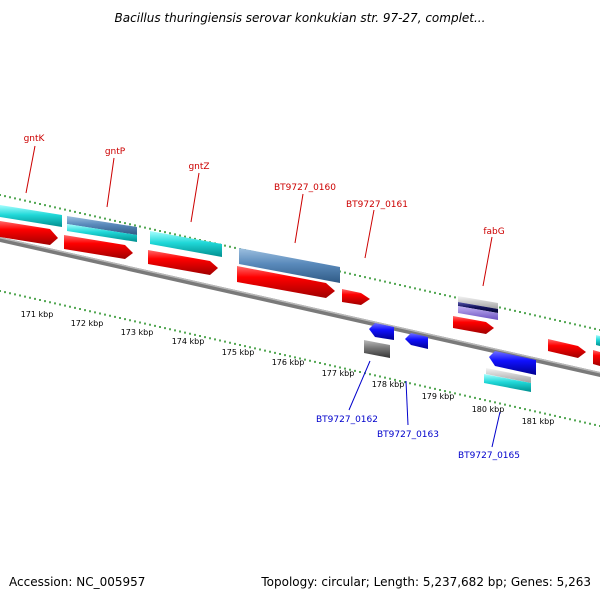 The height and width of the screenshot is (600, 600). I want to click on feature-bar-cyan-gntZ, so click(186, 244).